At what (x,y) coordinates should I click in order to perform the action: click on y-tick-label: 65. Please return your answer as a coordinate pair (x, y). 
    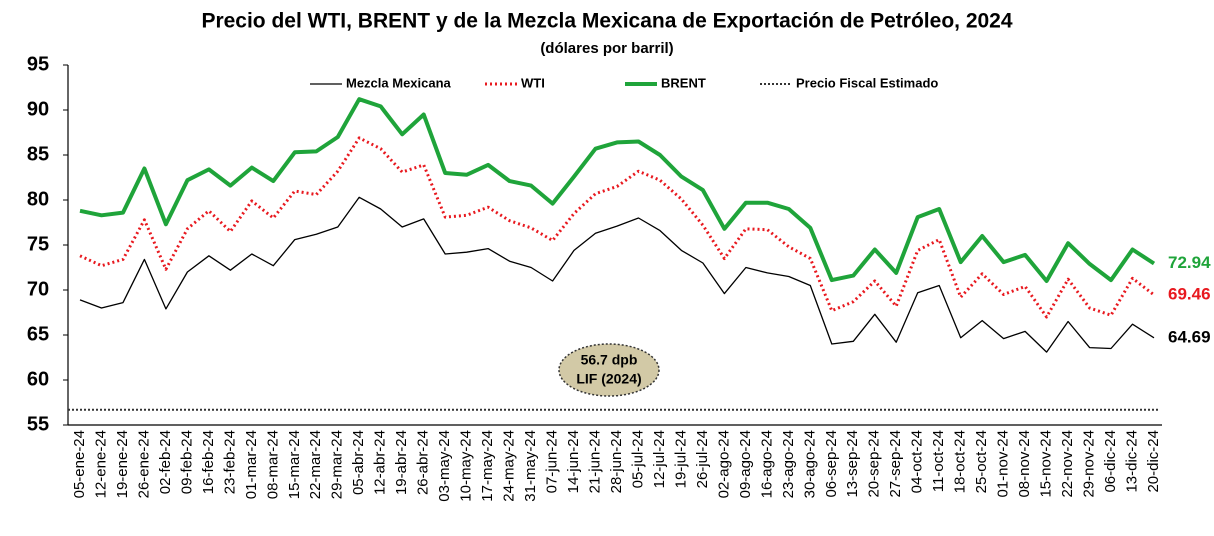
    Looking at the image, I should click on (38, 334).